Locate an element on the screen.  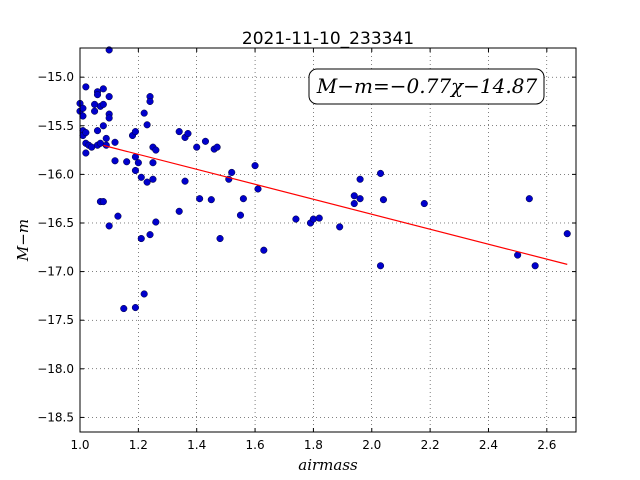
y-tick-label: −17.5 is located at coordinates (55, 320).